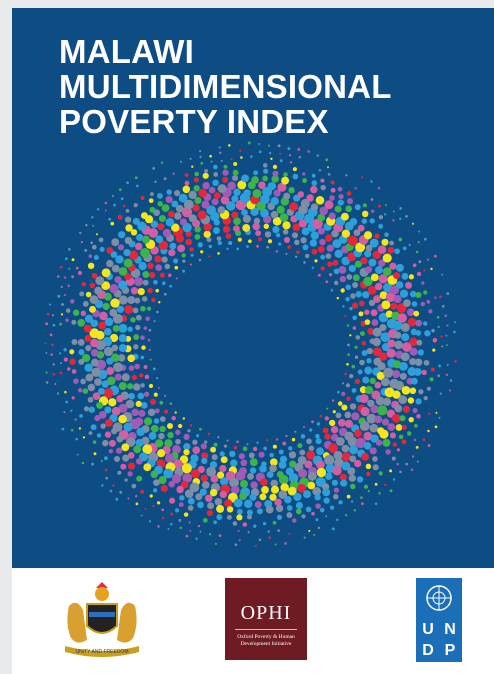  What do you see at coordinates (266, 637) in the screenshot?
I see `ophi-subtitle-line: Oxford Poverty & Human` at bounding box center [266, 637].